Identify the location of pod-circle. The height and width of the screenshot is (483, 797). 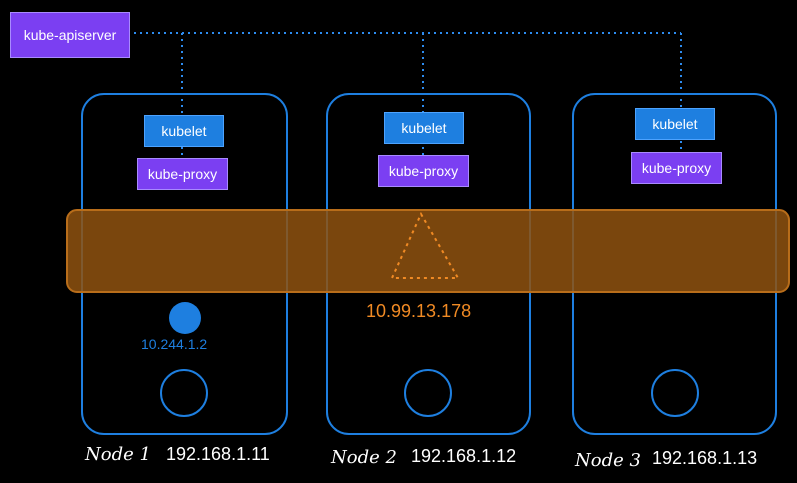
(185, 318).